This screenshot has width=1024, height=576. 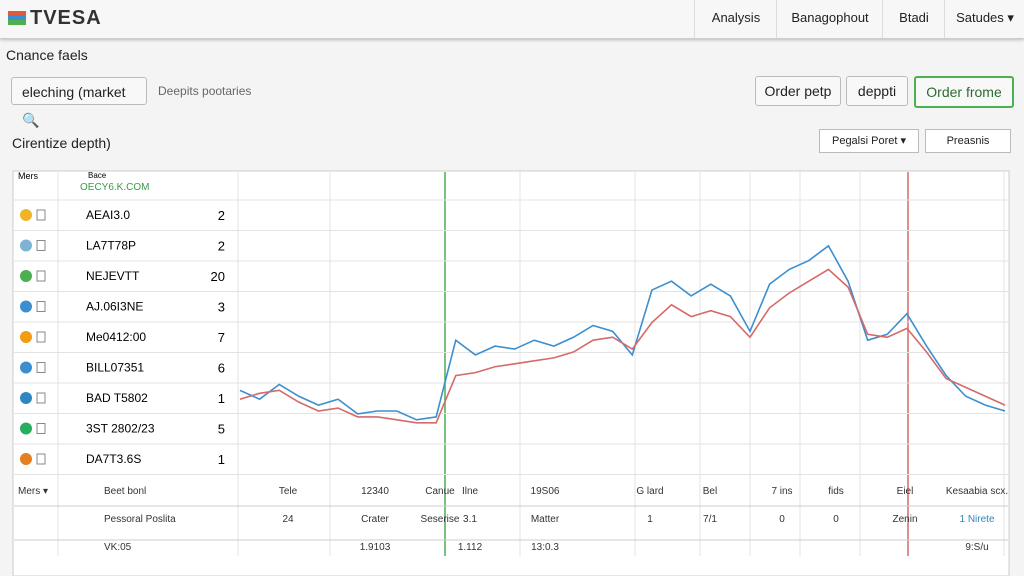 What do you see at coordinates (829, 19) in the screenshot?
I see `nav-item: Banagophout` at bounding box center [829, 19].